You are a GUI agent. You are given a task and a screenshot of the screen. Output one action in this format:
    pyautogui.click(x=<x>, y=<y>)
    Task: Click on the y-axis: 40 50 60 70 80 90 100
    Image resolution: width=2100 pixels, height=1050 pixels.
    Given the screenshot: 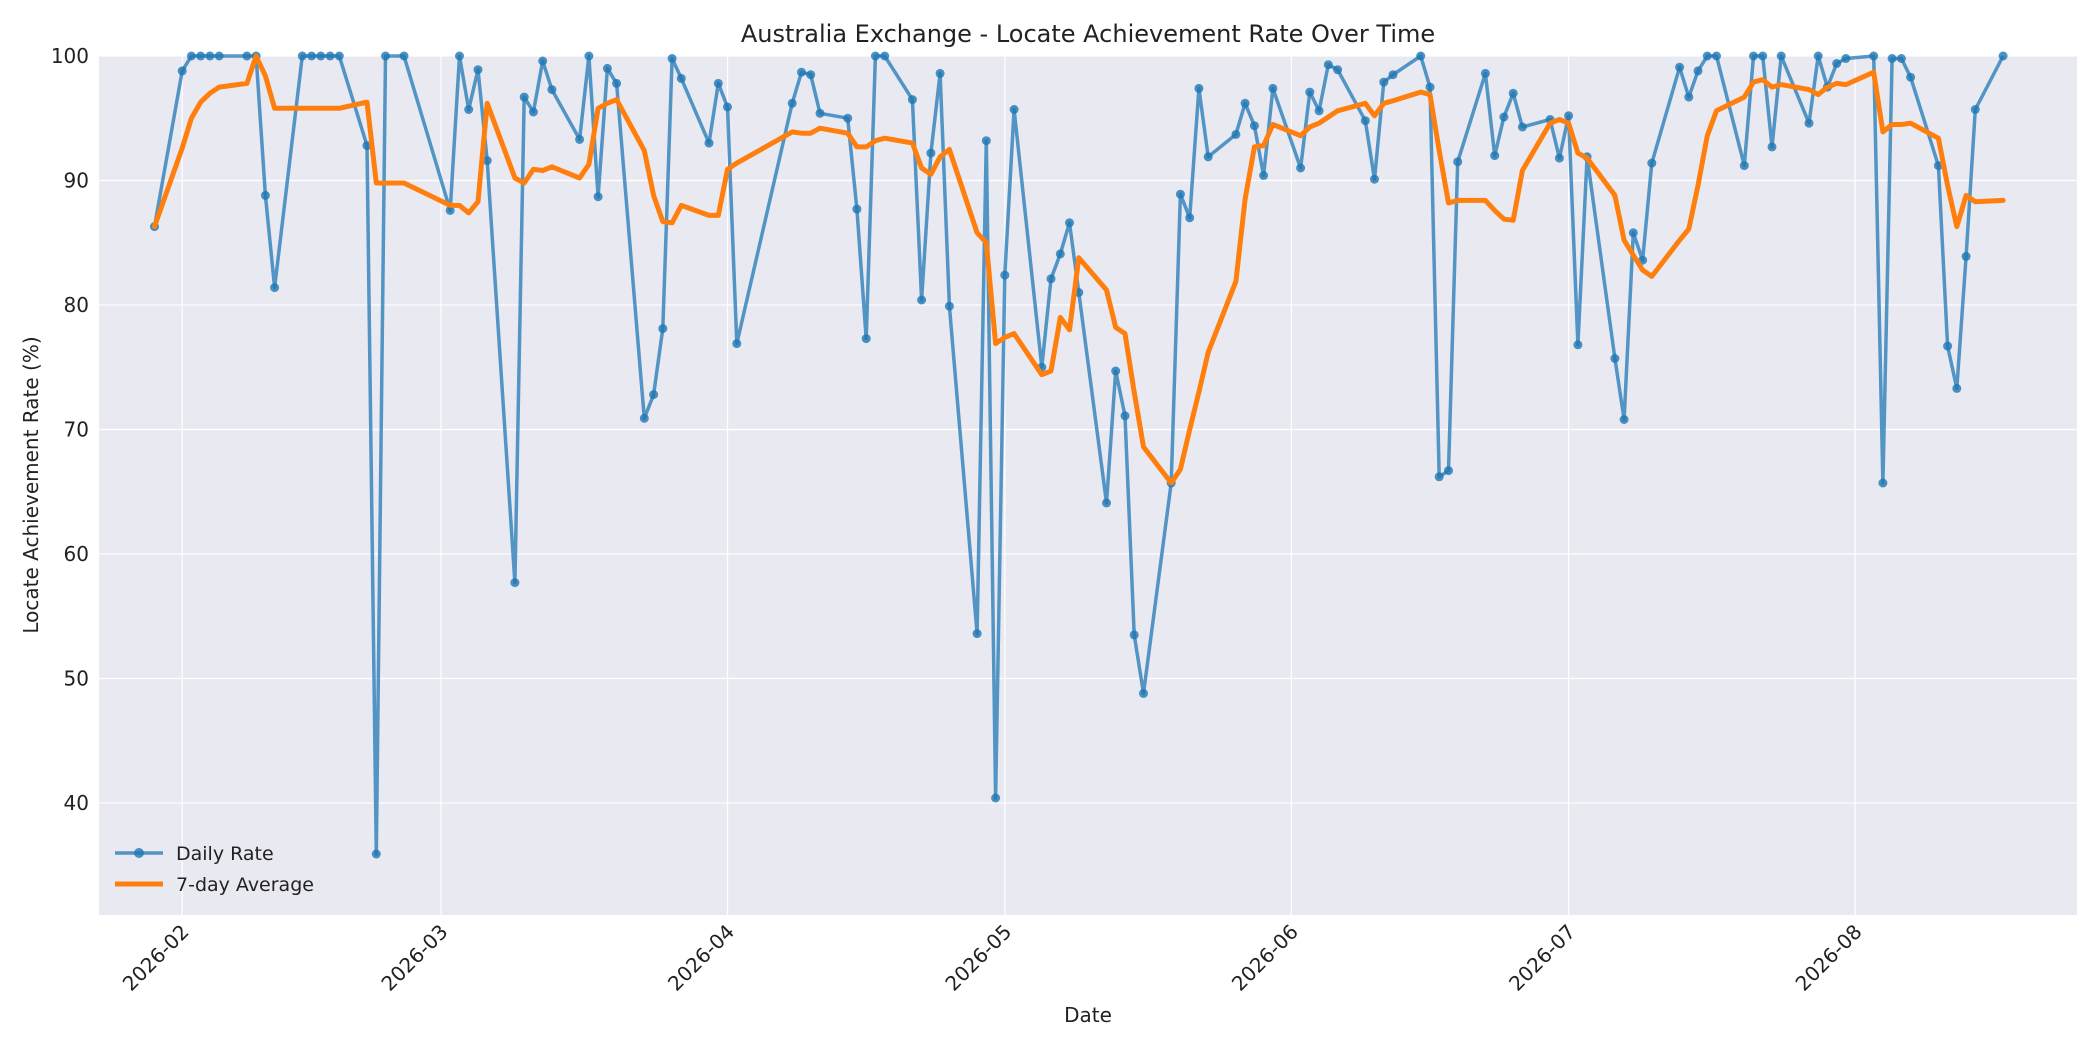 What is the action you would take?
    pyautogui.click(x=70, y=429)
    